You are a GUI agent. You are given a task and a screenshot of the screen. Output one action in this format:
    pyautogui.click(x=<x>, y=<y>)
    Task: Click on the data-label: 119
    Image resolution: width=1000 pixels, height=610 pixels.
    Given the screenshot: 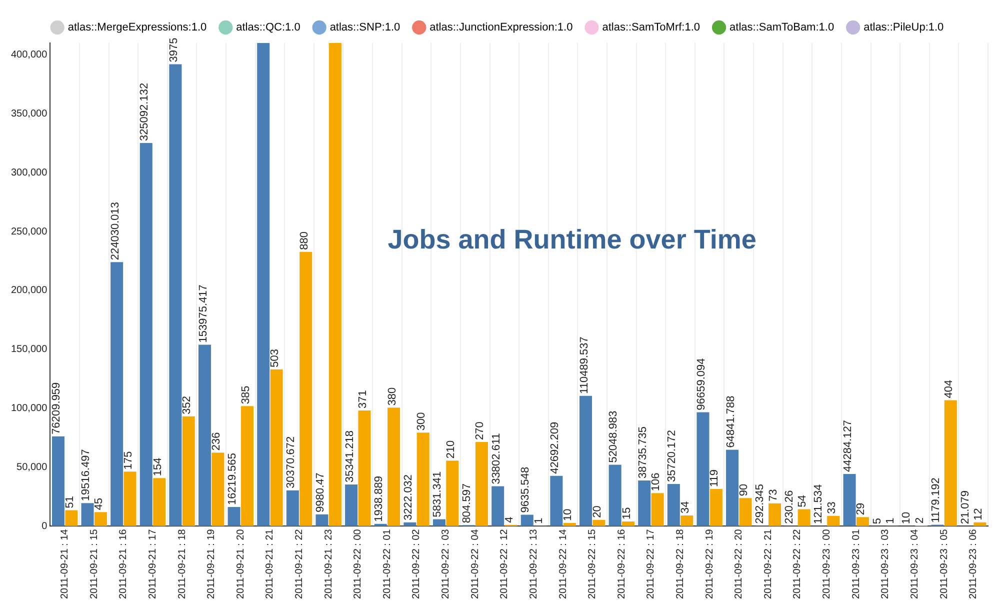 What is the action you would take?
    pyautogui.click(x=714, y=478)
    